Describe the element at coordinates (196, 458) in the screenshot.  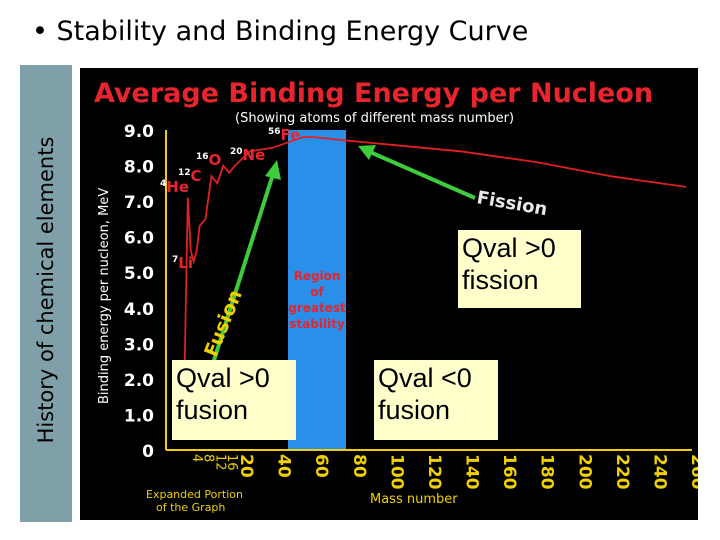
I see `x-tick-label-expanded: 4` at that location.